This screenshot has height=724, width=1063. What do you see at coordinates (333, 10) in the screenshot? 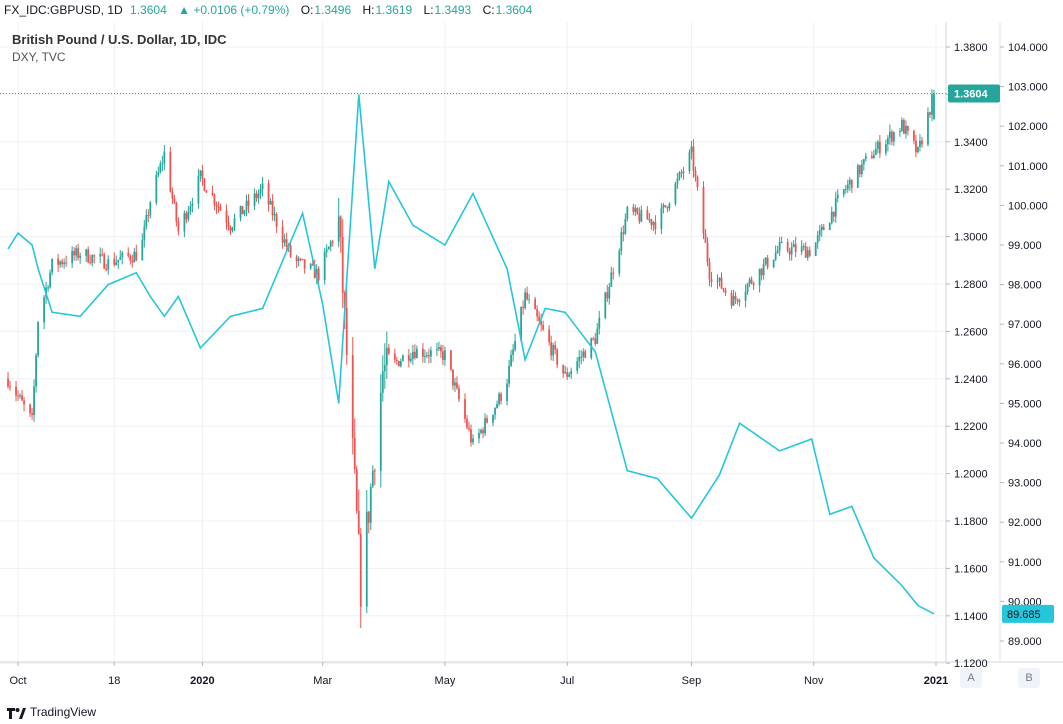
I see `open-value: 1.3496` at bounding box center [333, 10].